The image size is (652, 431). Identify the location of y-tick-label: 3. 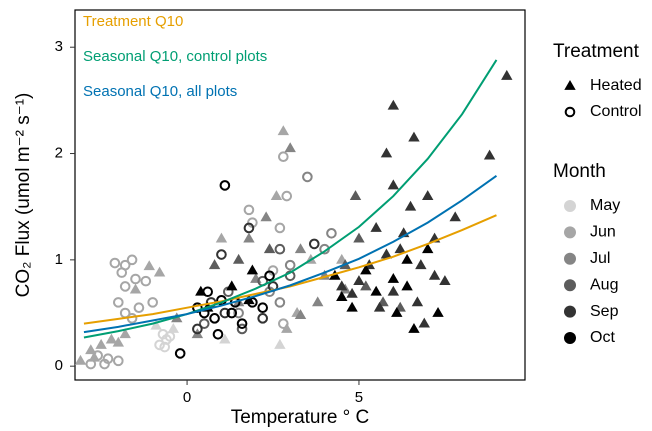
(59, 46).